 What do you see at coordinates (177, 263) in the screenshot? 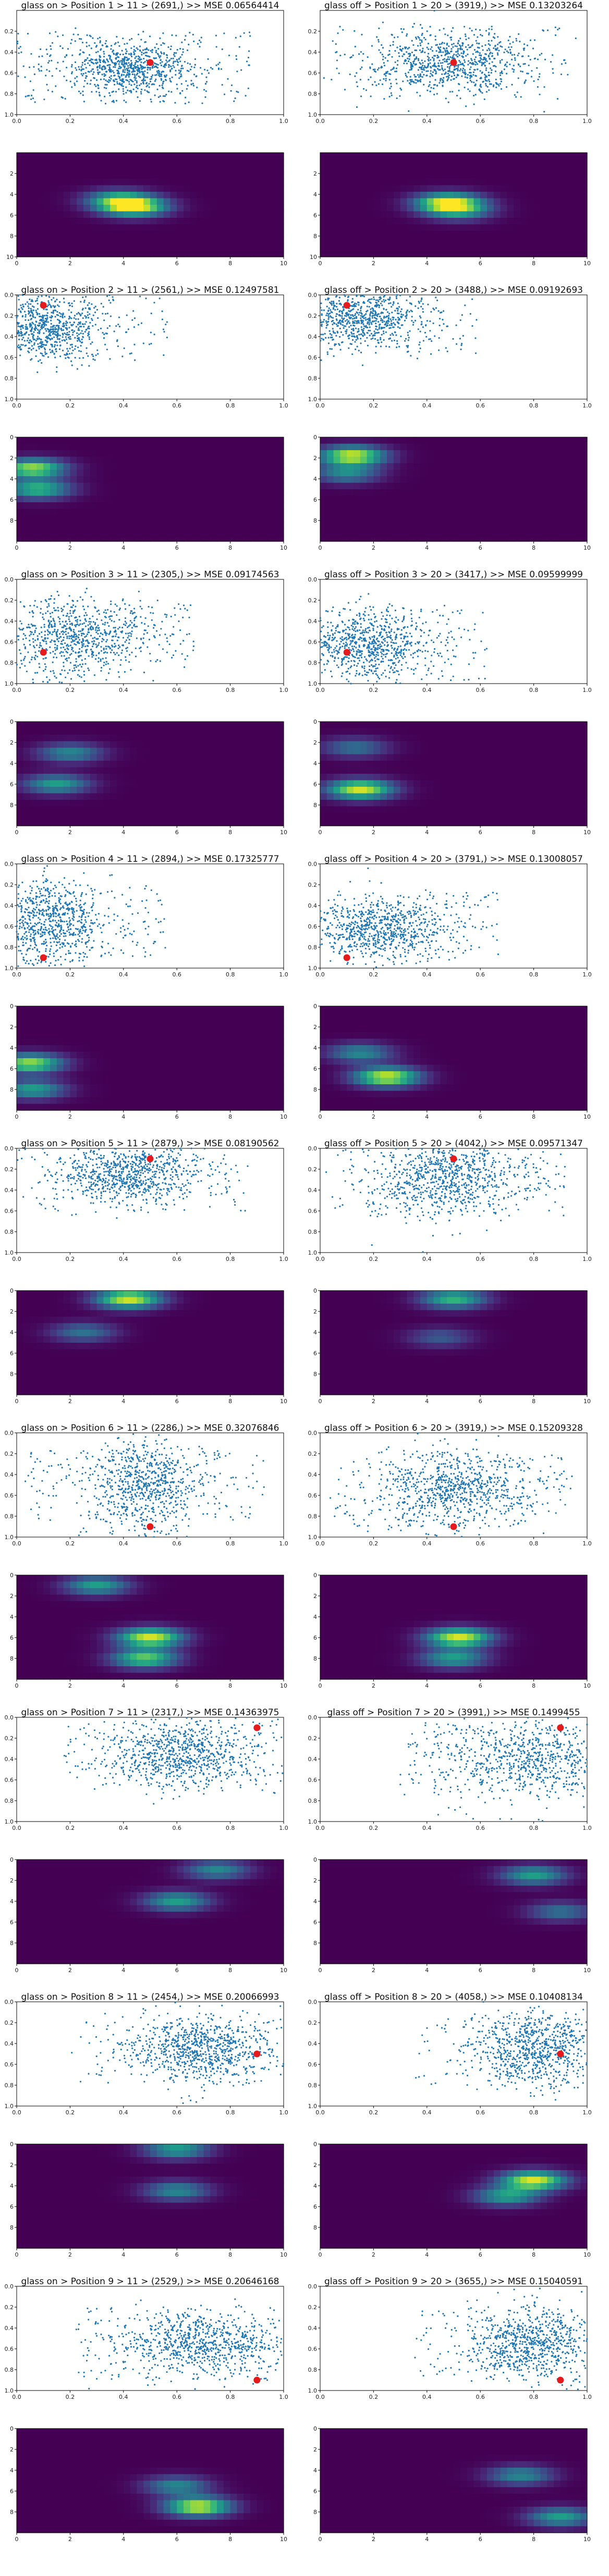
I see `x-tick-label: 6` at bounding box center [177, 263].